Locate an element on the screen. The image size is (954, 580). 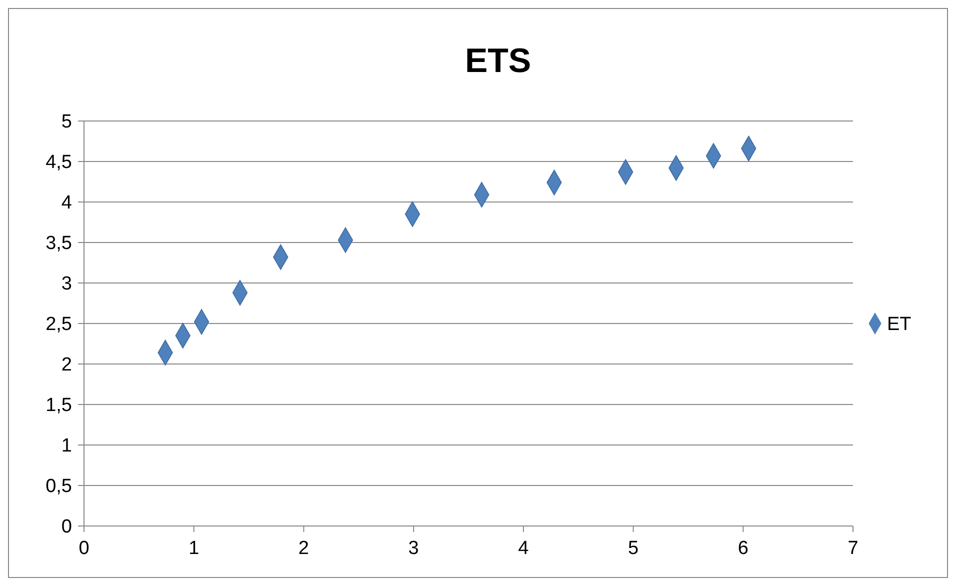
x-tick-label: 4 is located at coordinates (524, 548).